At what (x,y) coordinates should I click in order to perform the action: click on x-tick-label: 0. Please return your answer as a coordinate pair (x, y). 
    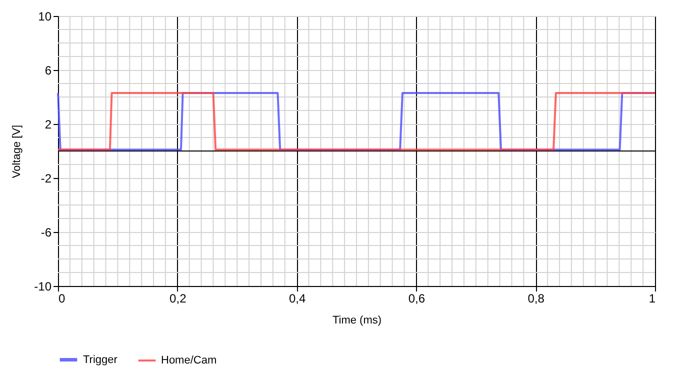
    Looking at the image, I should click on (62, 299).